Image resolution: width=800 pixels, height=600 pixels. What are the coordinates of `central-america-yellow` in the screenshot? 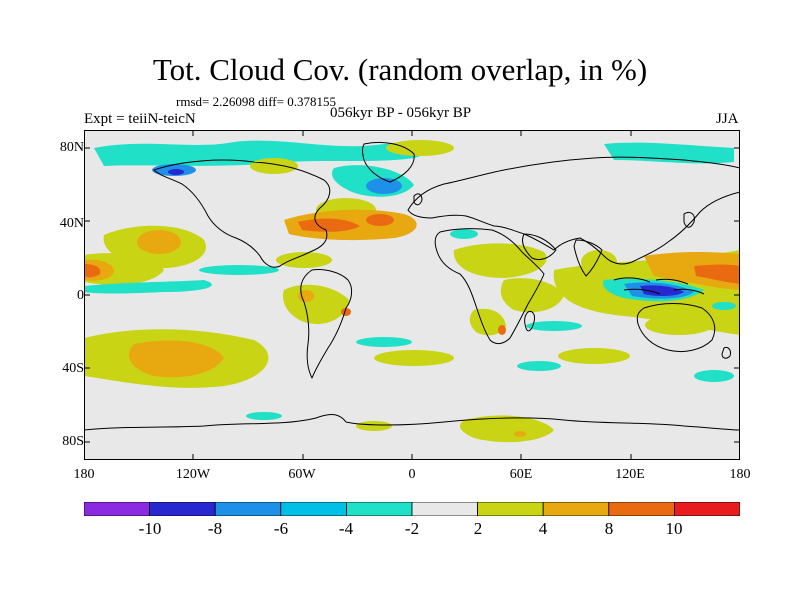 It's located at (304, 260).